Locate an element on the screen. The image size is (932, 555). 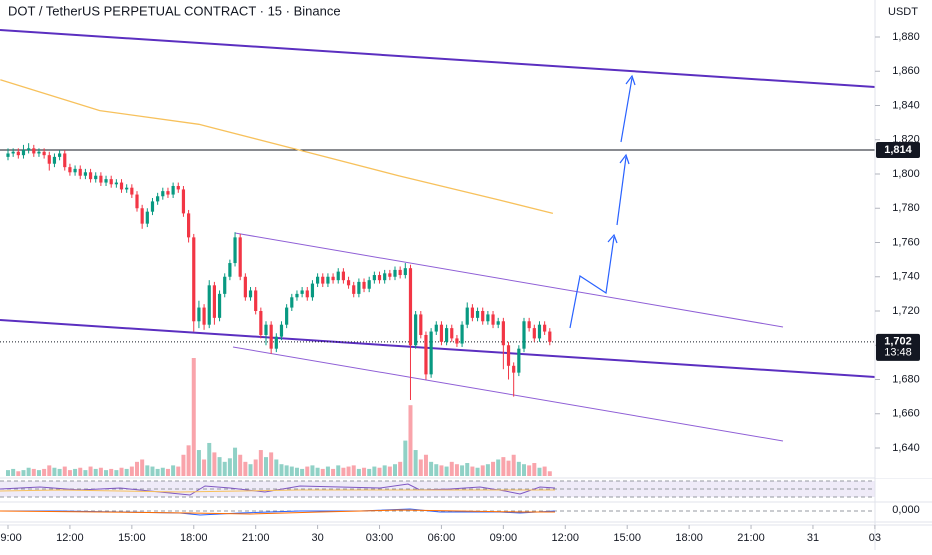
x-tick-label: 31 is located at coordinates (813, 538).